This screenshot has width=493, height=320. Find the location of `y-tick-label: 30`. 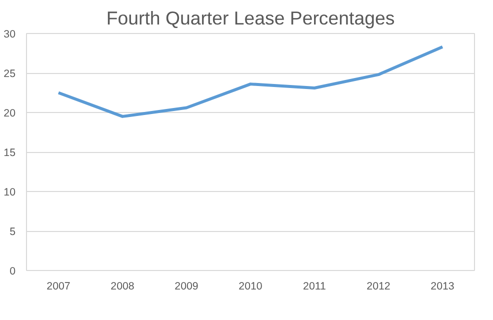

y-tick-label: 30 is located at coordinates (10, 34).